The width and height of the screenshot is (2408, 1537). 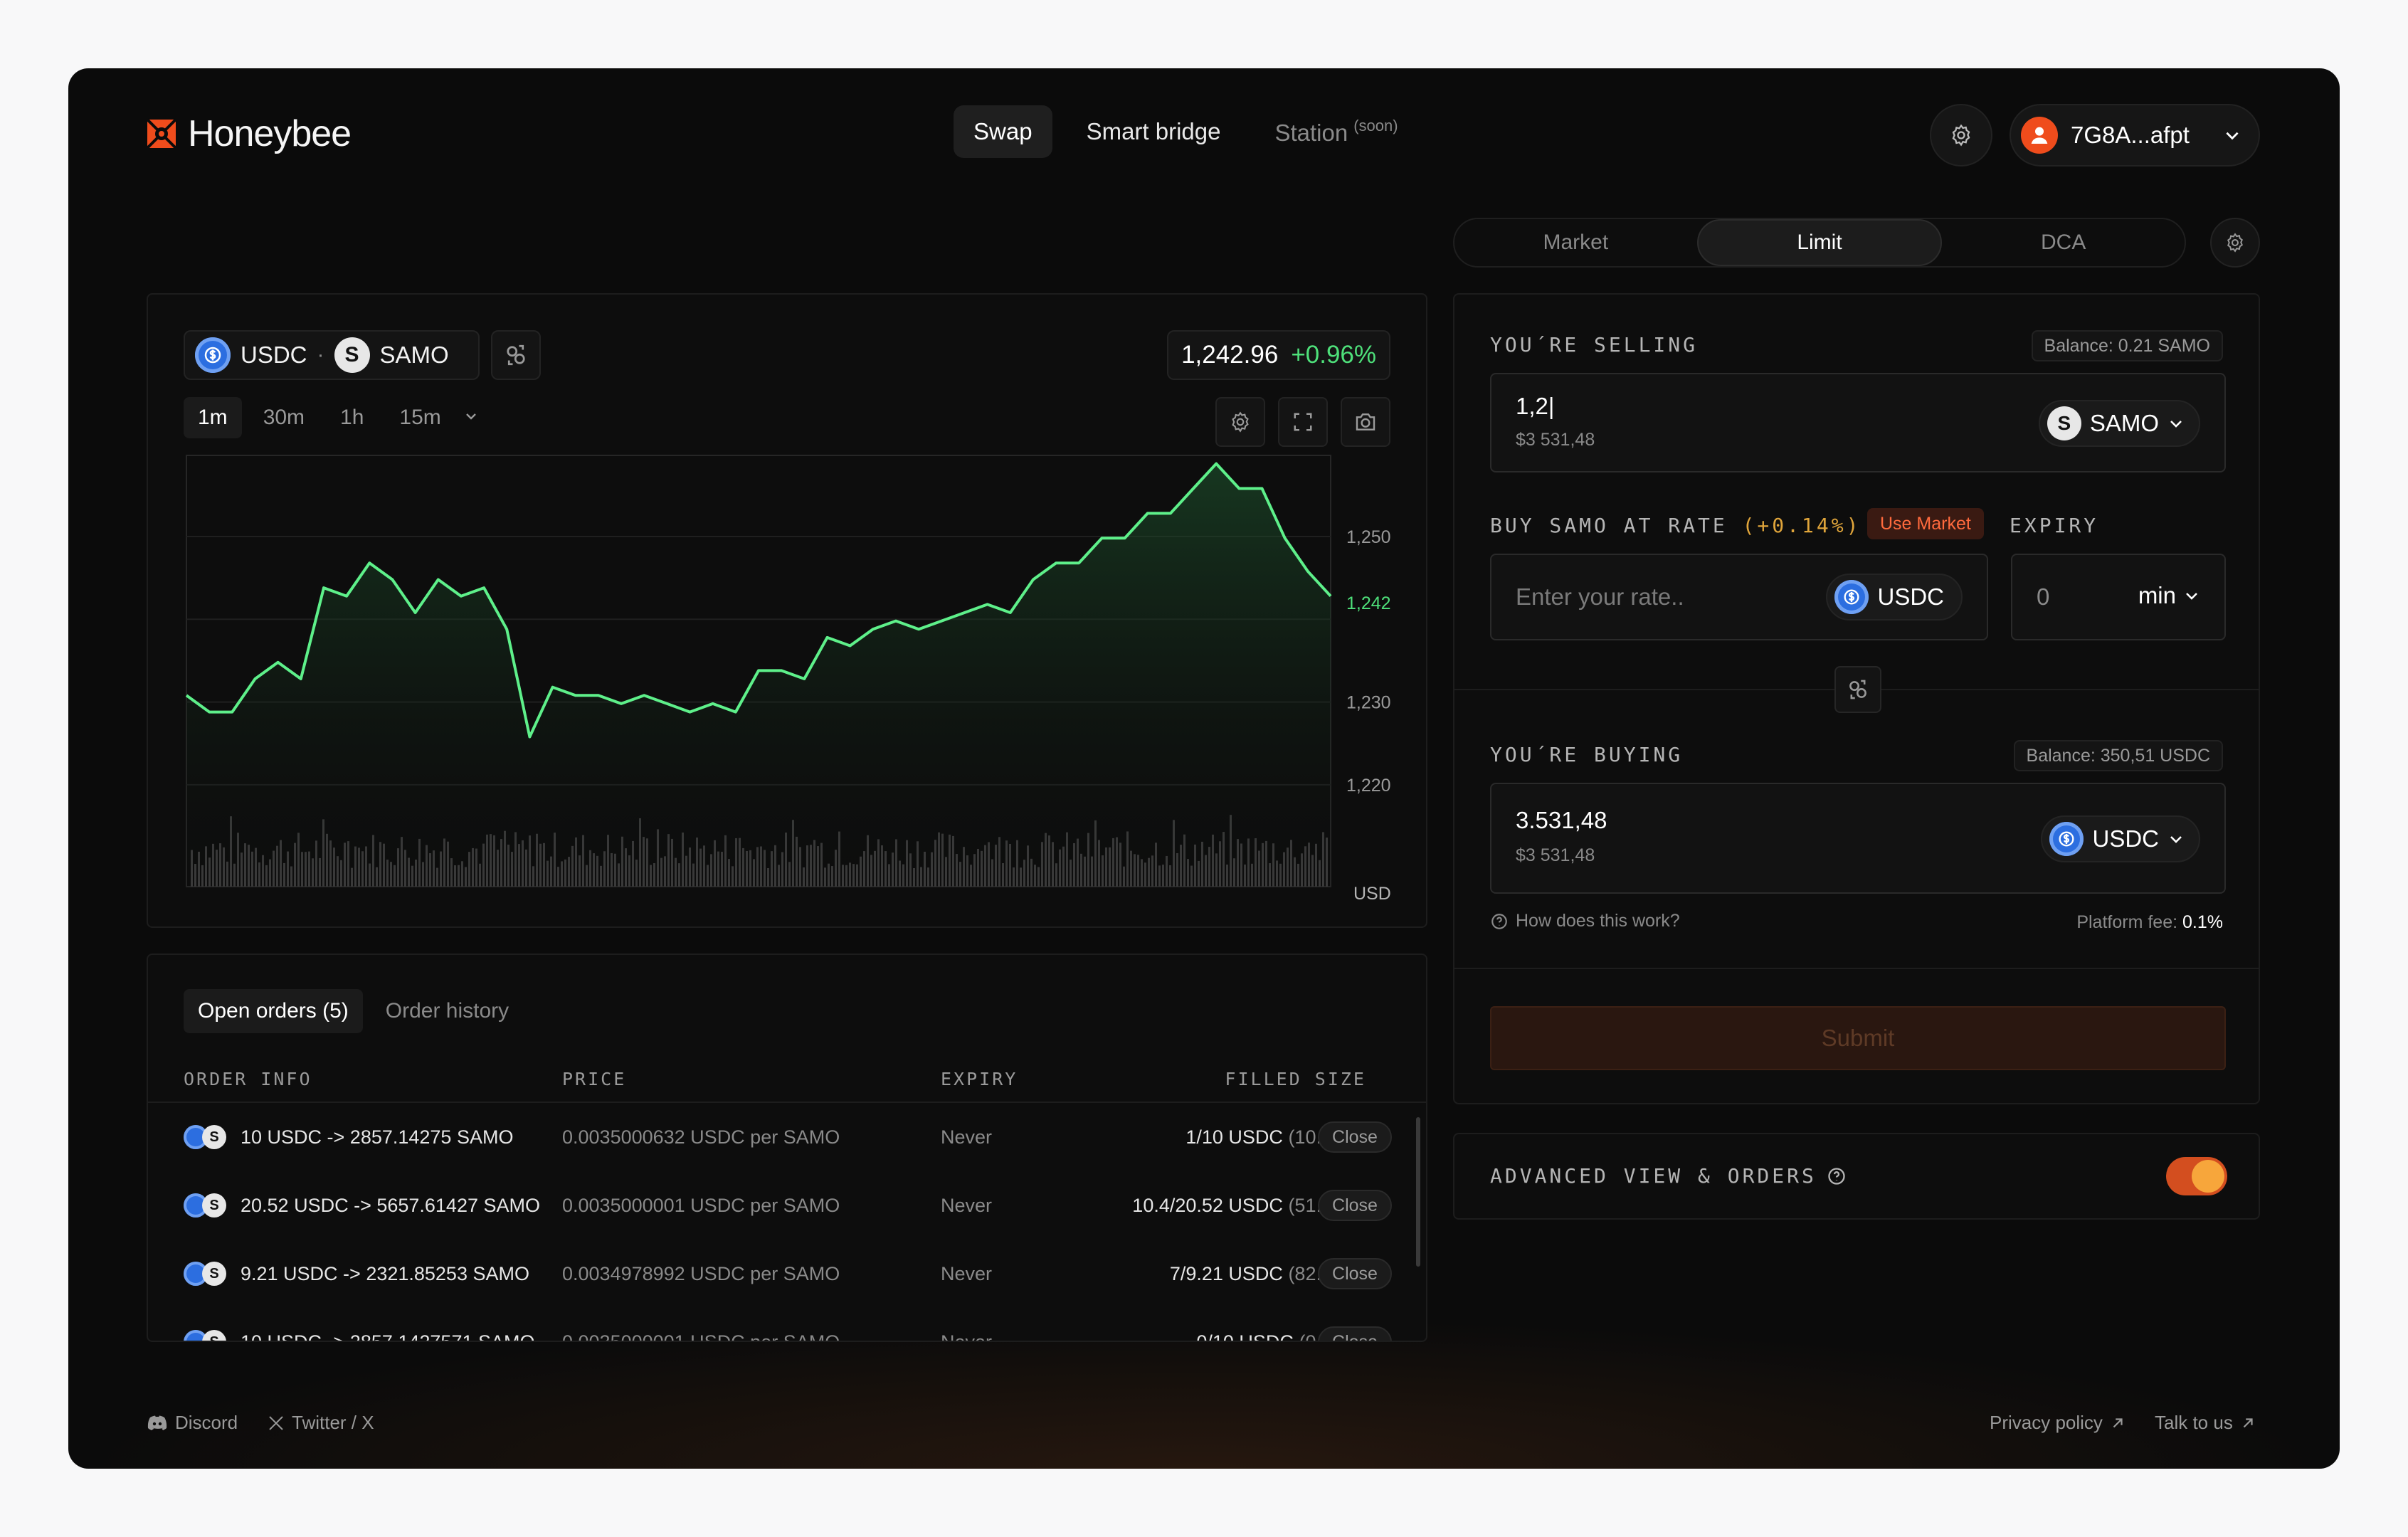 What do you see at coordinates (270, 133) in the screenshot?
I see `brand-name: Honeybee` at bounding box center [270, 133].